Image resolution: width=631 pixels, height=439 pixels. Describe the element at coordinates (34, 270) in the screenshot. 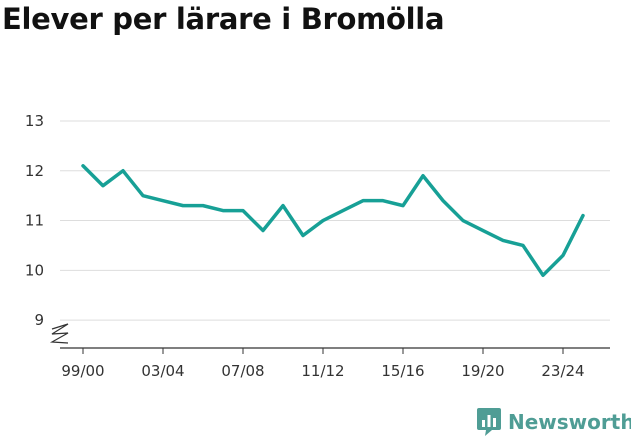

I see `y-tick-label-10: 10` at that location.